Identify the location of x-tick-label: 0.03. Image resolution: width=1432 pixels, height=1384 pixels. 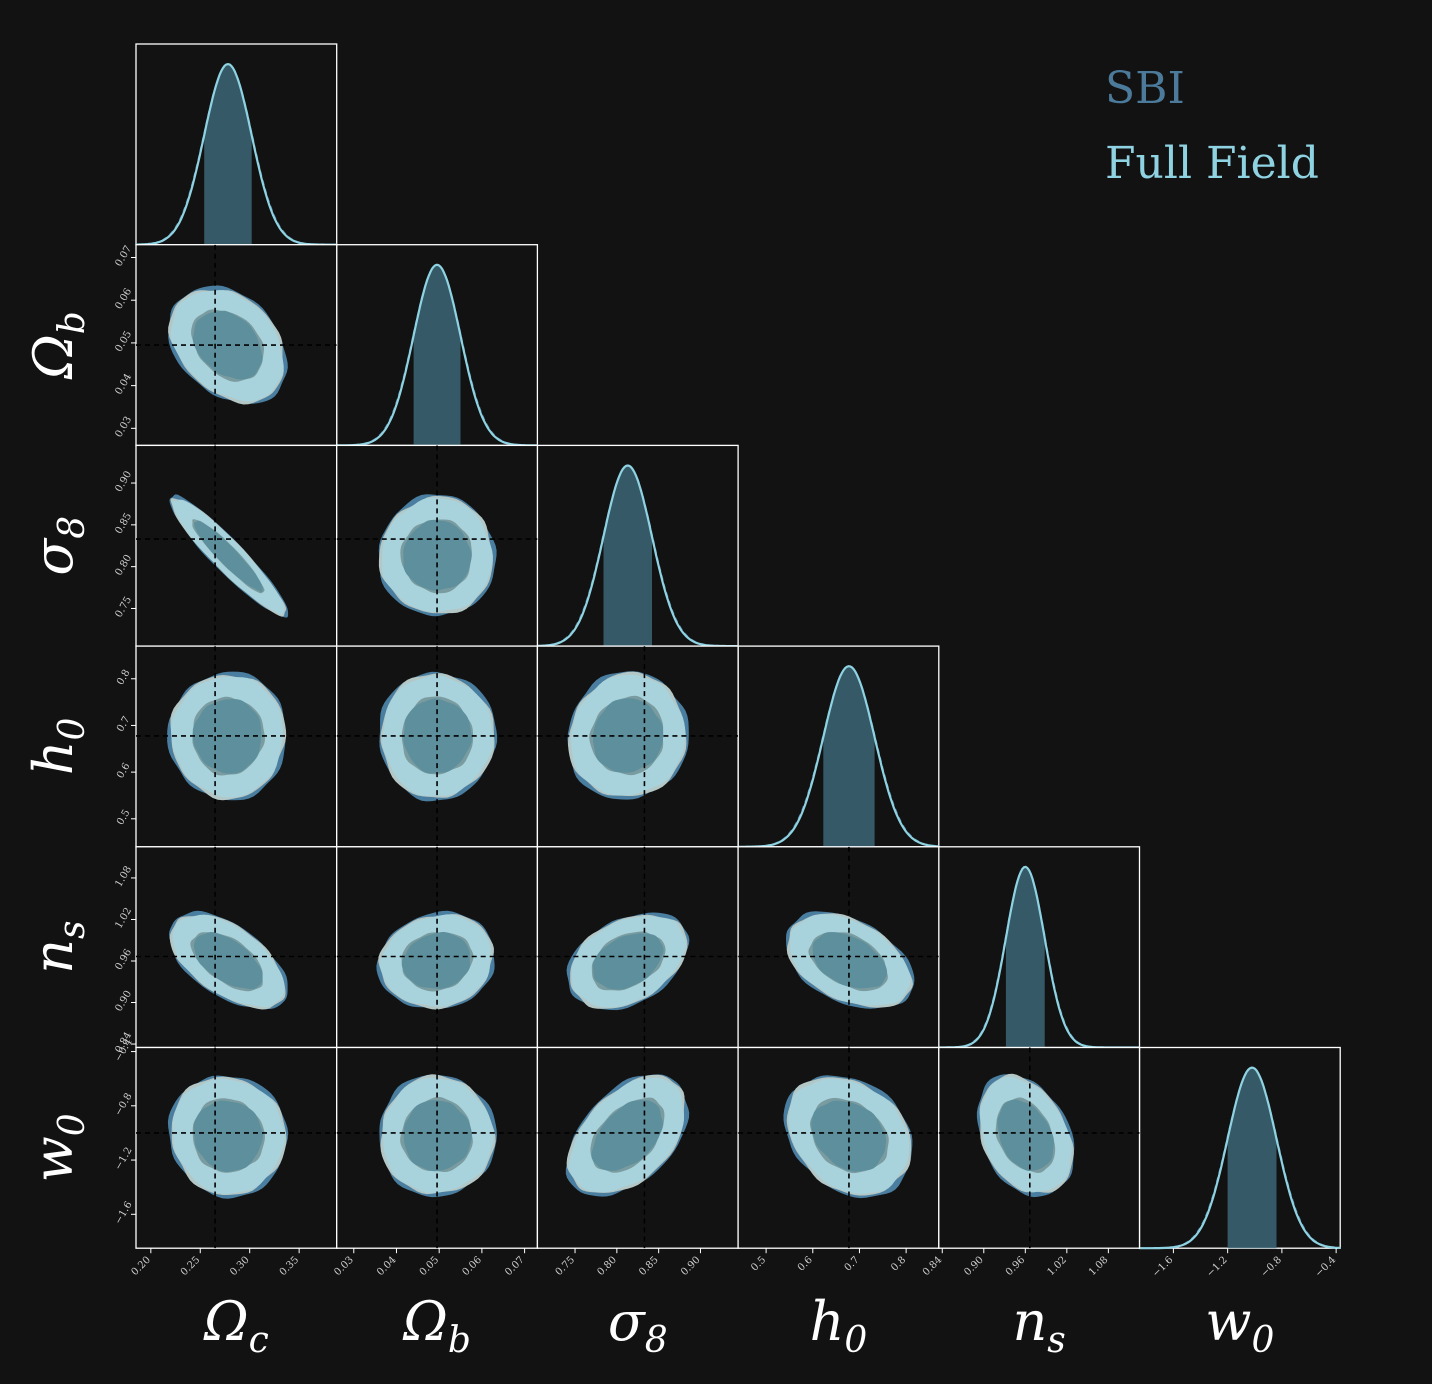
(344, 1267).